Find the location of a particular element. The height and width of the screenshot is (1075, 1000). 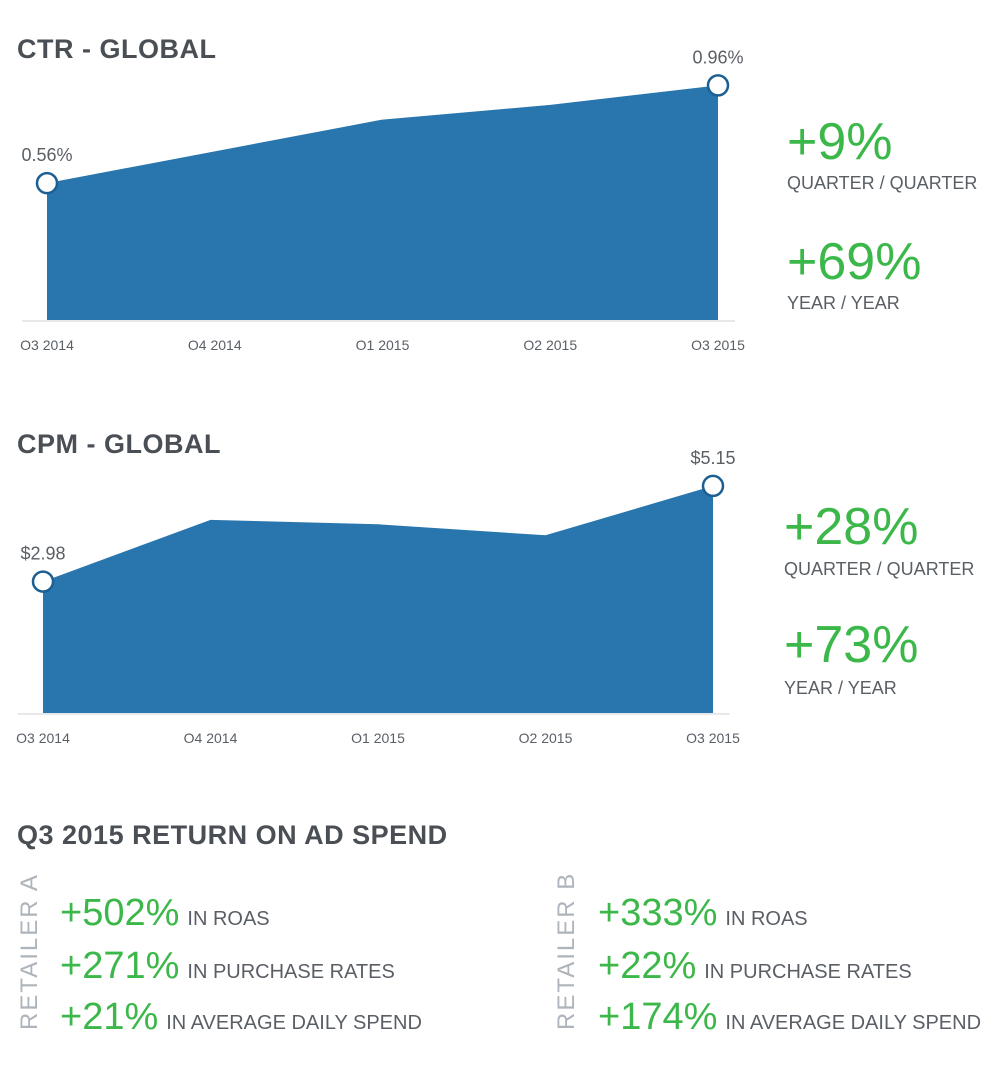

retailer-b-label: RETAILER B is located at coordinates (566, 950).